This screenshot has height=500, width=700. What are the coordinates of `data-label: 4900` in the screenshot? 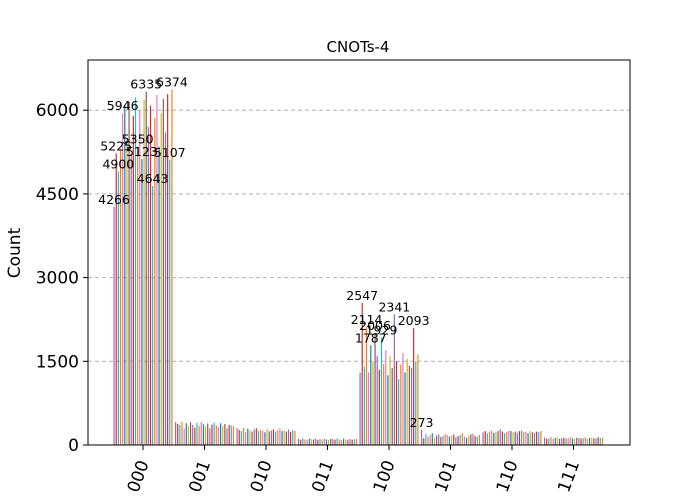 It's located at (118, 164).